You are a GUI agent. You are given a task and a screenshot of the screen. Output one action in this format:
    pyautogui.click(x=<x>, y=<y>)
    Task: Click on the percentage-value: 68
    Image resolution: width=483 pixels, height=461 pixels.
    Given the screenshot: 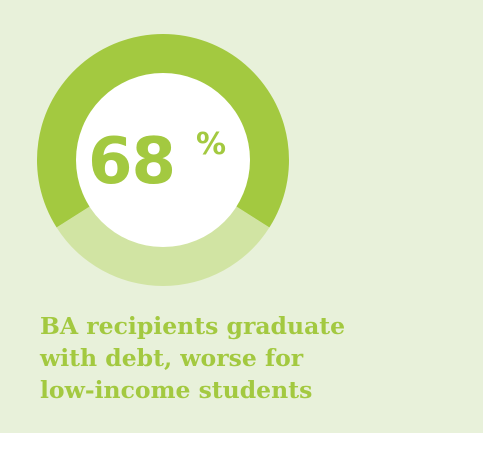 What is the action you would take?
    pyautogui.click(x=132, y=162)
    